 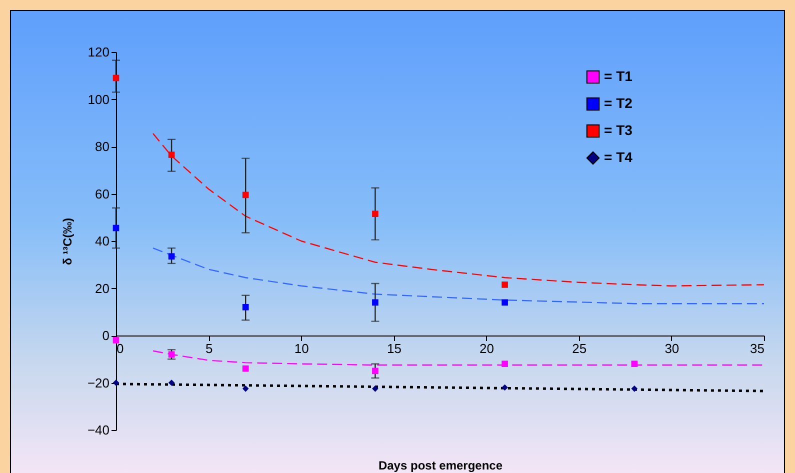 What do you see at coordinates (99, 52) in the screenshot?
I see `y-tick-label: 120` at bounding box center [99, 52].